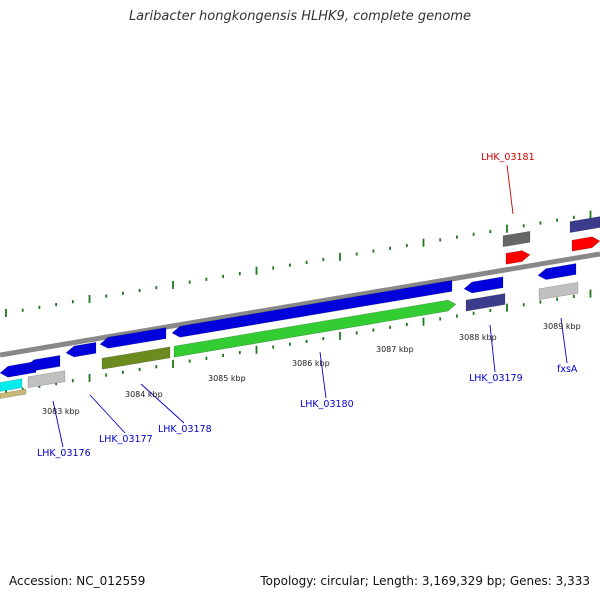 Image resolution: width=600 pixels, height=600 pixels. I want to click on scale-label: 3083 kbp, so click(61, 411).